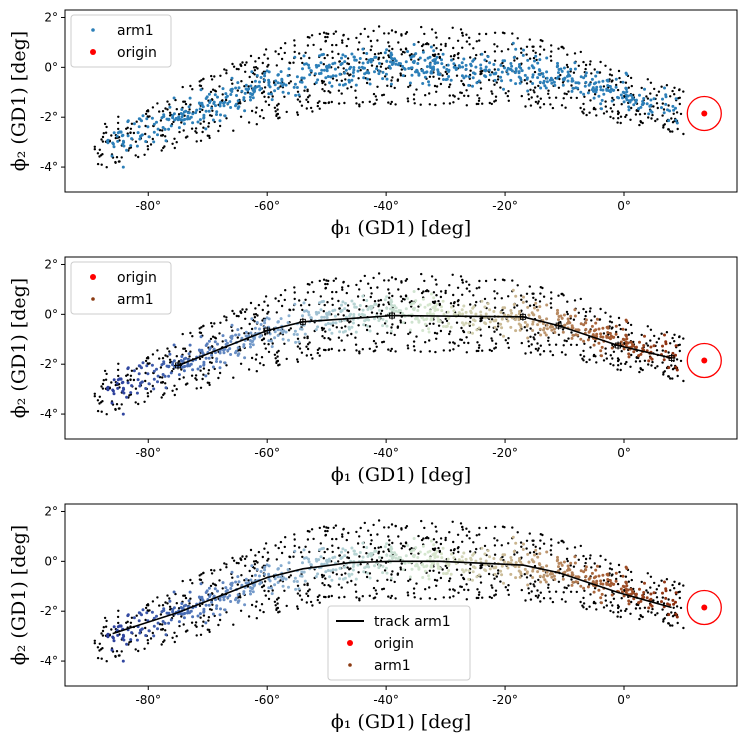 Image resolution: width=747 pixels, height=746 pixels. What do you see at coordinates (350, 643) in the screenshot?
I see `legend-origin-swatch` at bounding box center [350, 643].